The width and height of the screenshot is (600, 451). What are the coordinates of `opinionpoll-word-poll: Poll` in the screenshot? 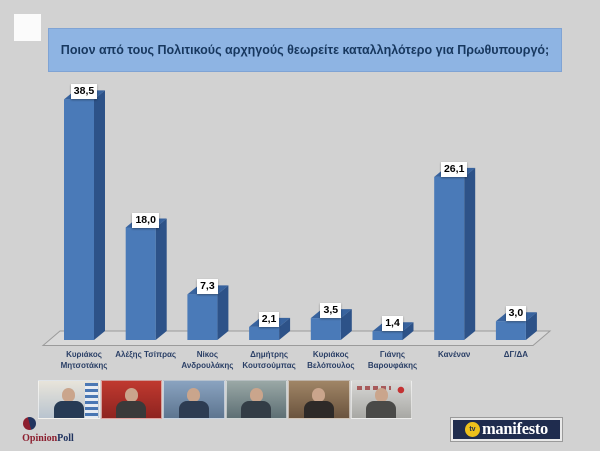 It's located at (65, 438).